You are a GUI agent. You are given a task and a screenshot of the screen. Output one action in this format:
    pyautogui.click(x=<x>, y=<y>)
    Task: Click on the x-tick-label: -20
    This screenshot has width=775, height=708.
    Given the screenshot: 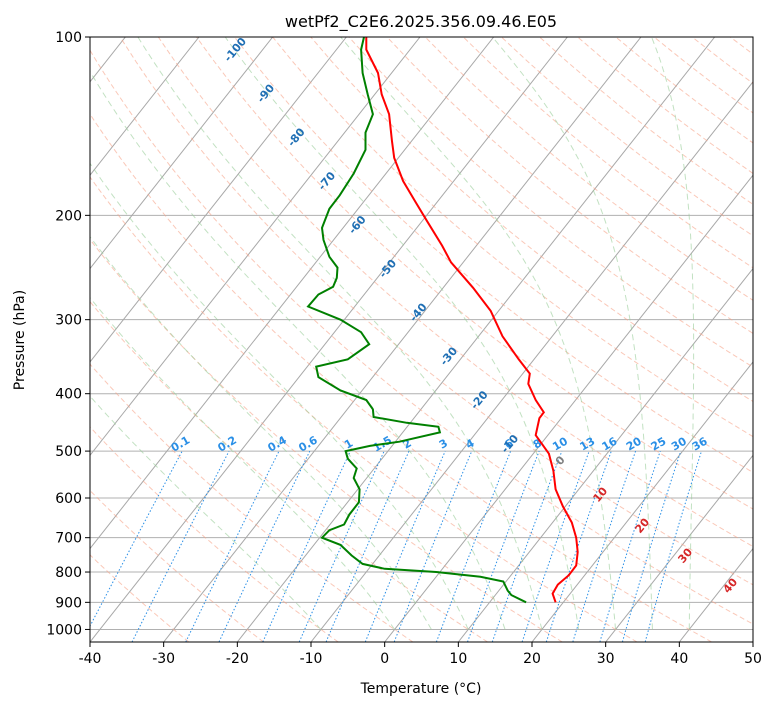 What is the action you would take?
    pyautogui.click(x=237, y=659)
    